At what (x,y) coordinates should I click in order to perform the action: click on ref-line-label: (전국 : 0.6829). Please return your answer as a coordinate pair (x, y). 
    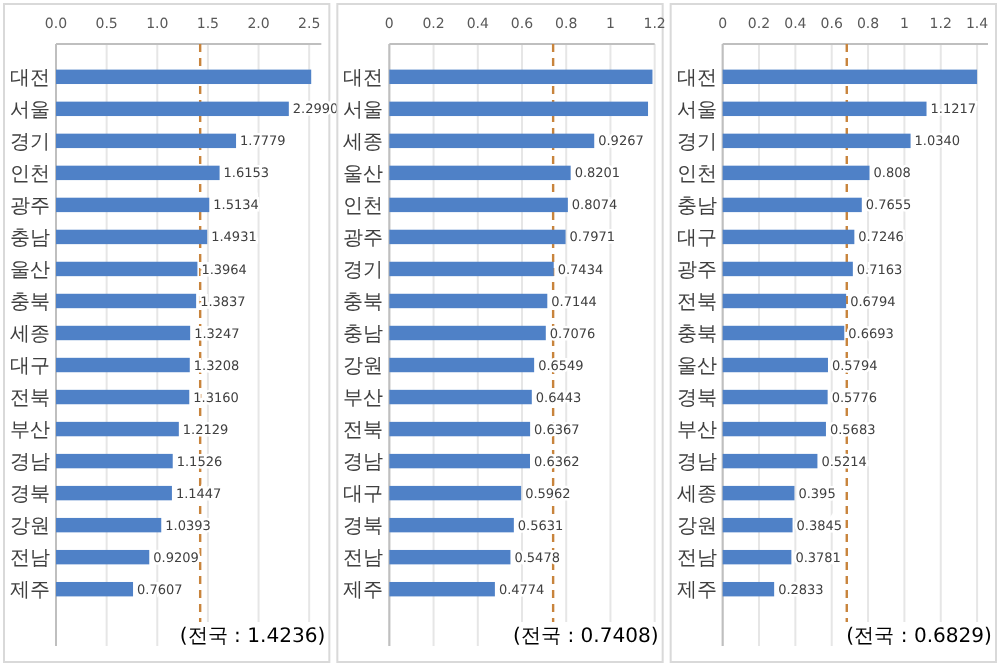
    Looking at the image, I should click on (919, 637).